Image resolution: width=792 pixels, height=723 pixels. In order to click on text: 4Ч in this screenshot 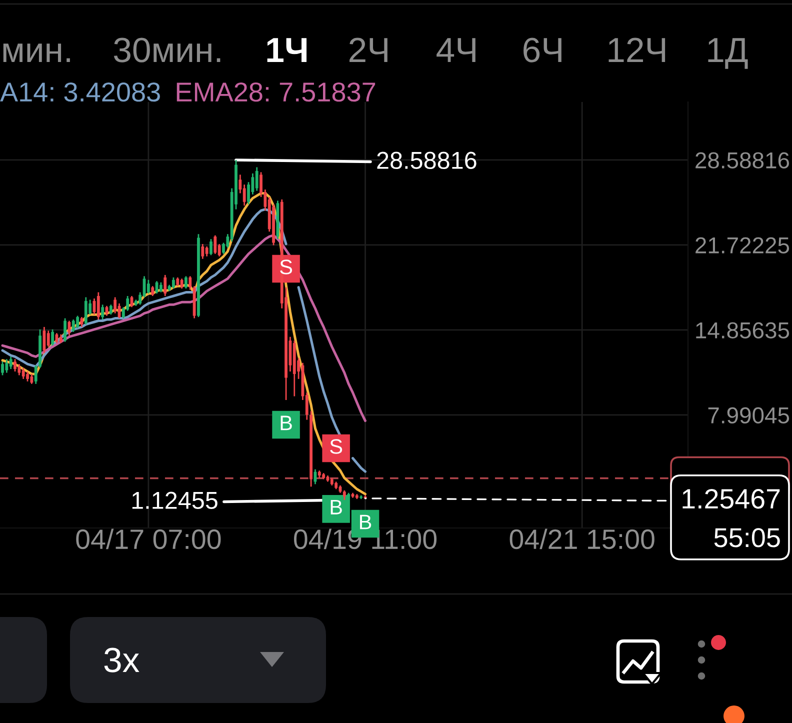, I will do `click(456, 50)`.